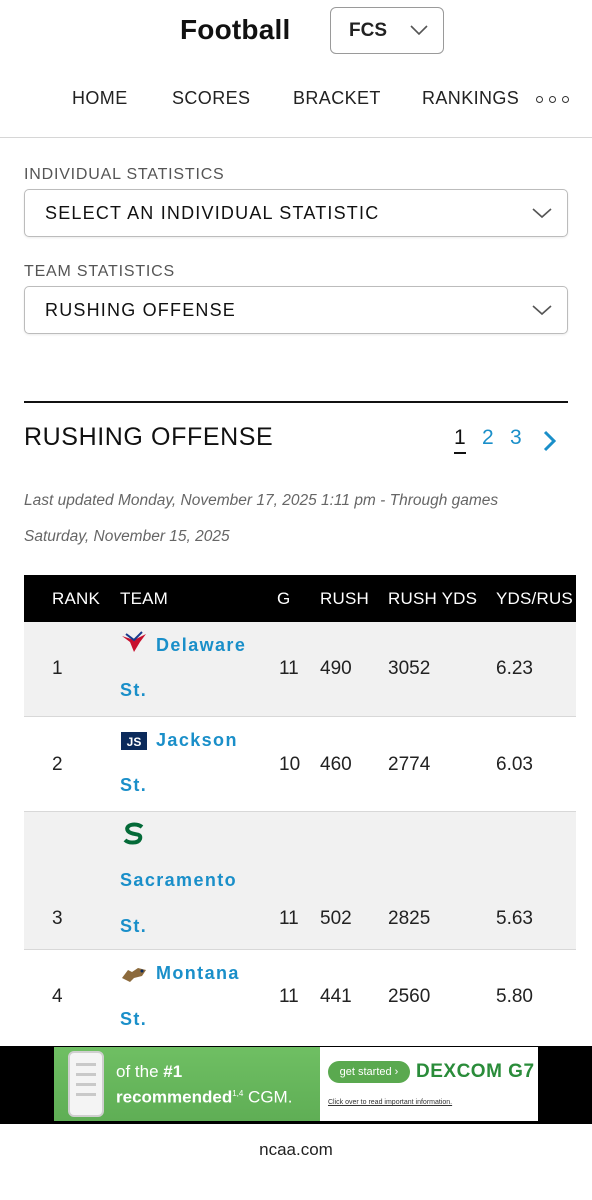 Image resolution: width=592 pixels, height=1200 pixels. I want to click on col-rush: RUSH, so click(344, 598).